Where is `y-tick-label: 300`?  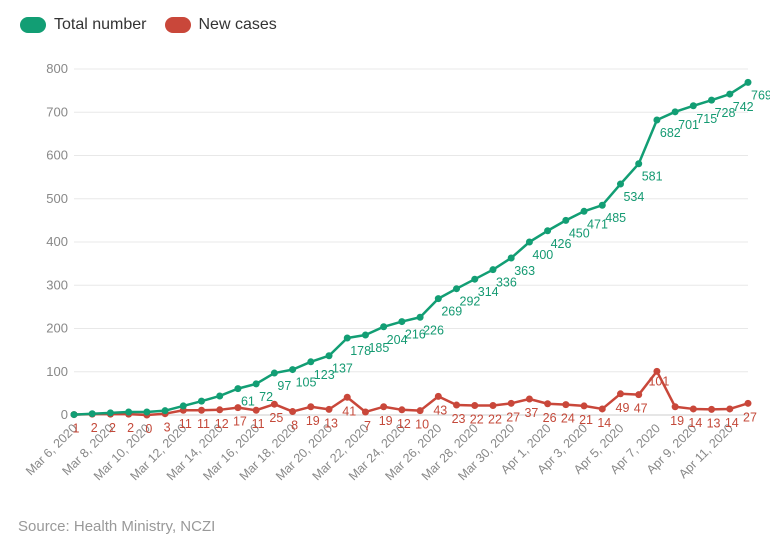
y-tick-label: 300 is located at coordinates (57, 284).